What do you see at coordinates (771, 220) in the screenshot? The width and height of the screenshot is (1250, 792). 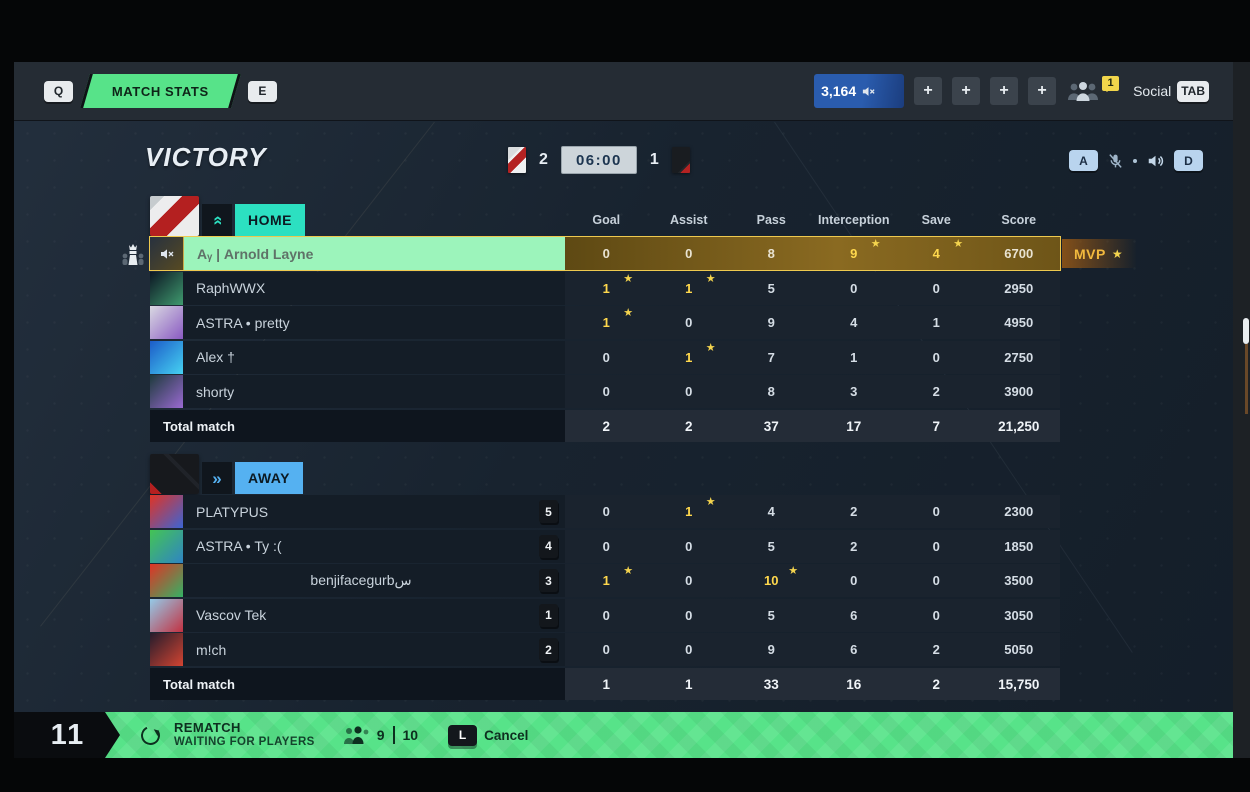 I see `column-header: Pass` at bounding box center [771, 220].